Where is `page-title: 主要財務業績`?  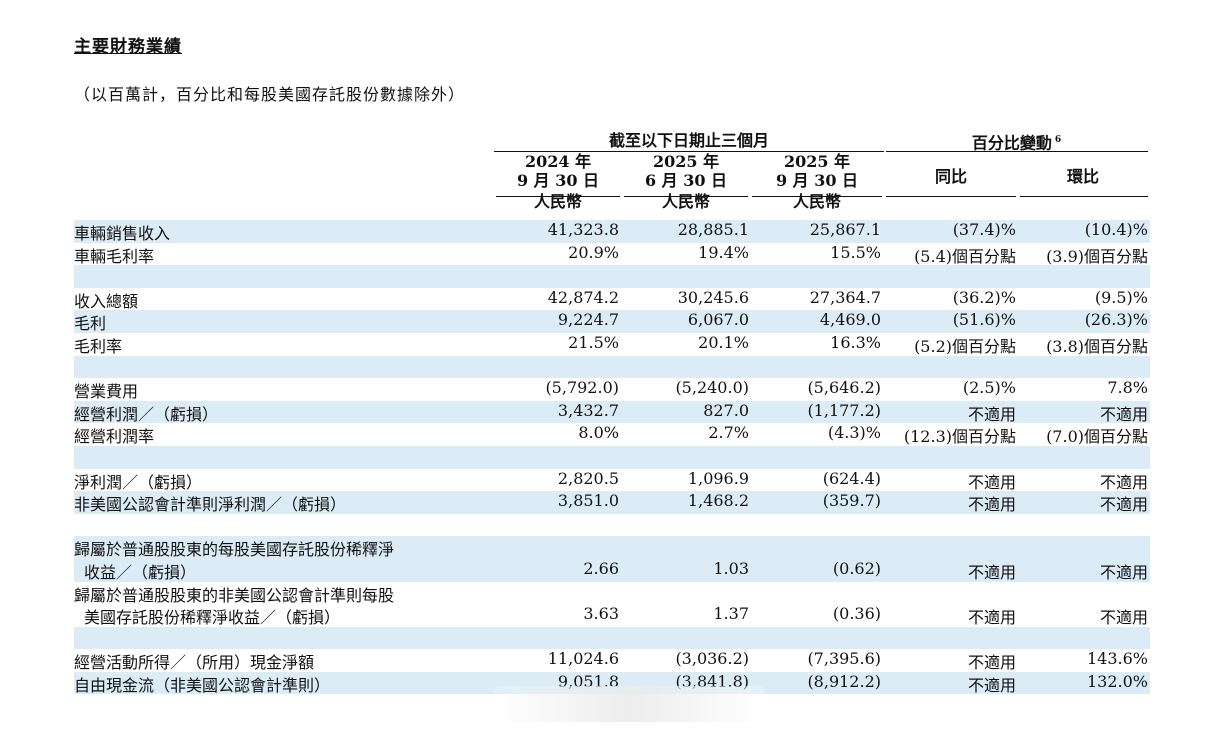
page-title: 主要財務業績 is located at coordinates (128, 47).